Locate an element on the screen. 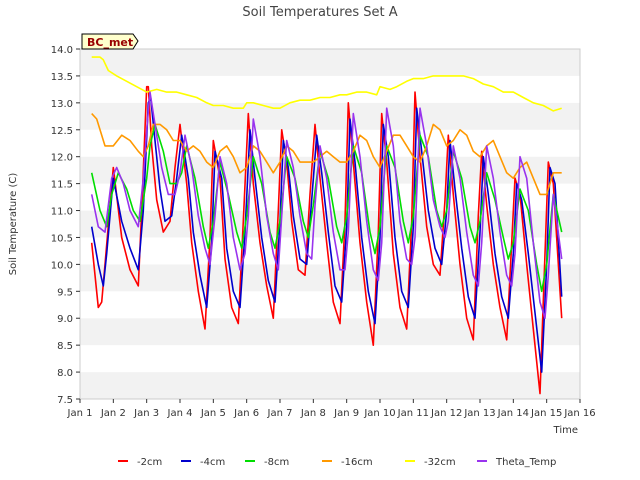  y-tick-label: 14.0 is located at coordinates (62, 50).